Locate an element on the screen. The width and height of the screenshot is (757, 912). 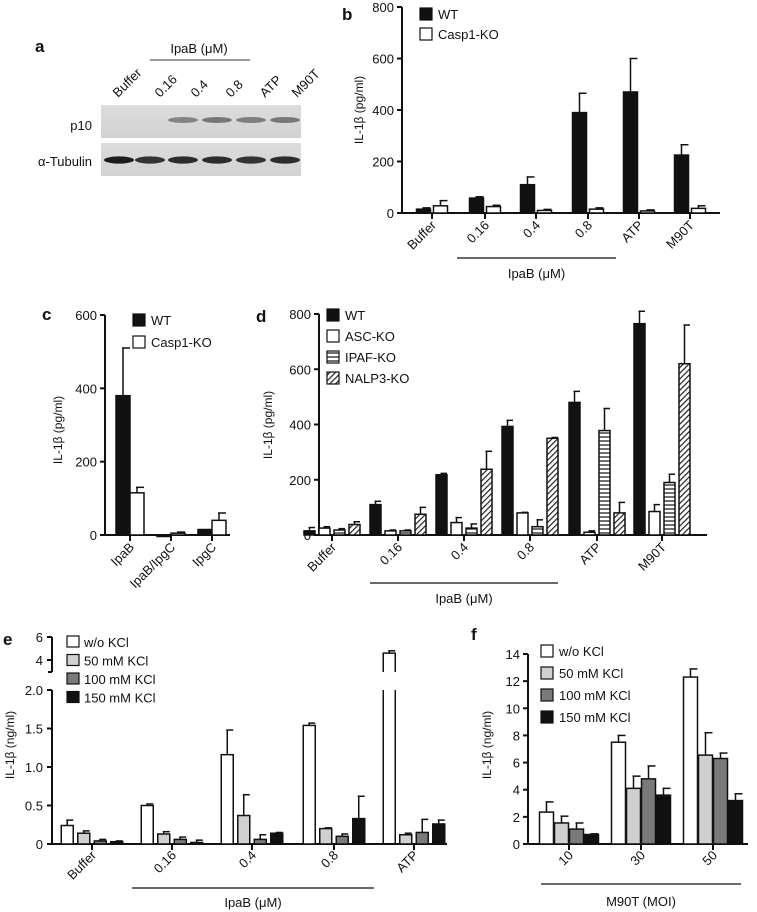
legend-label: IPAF-KO is located at coordinates (370, 357).